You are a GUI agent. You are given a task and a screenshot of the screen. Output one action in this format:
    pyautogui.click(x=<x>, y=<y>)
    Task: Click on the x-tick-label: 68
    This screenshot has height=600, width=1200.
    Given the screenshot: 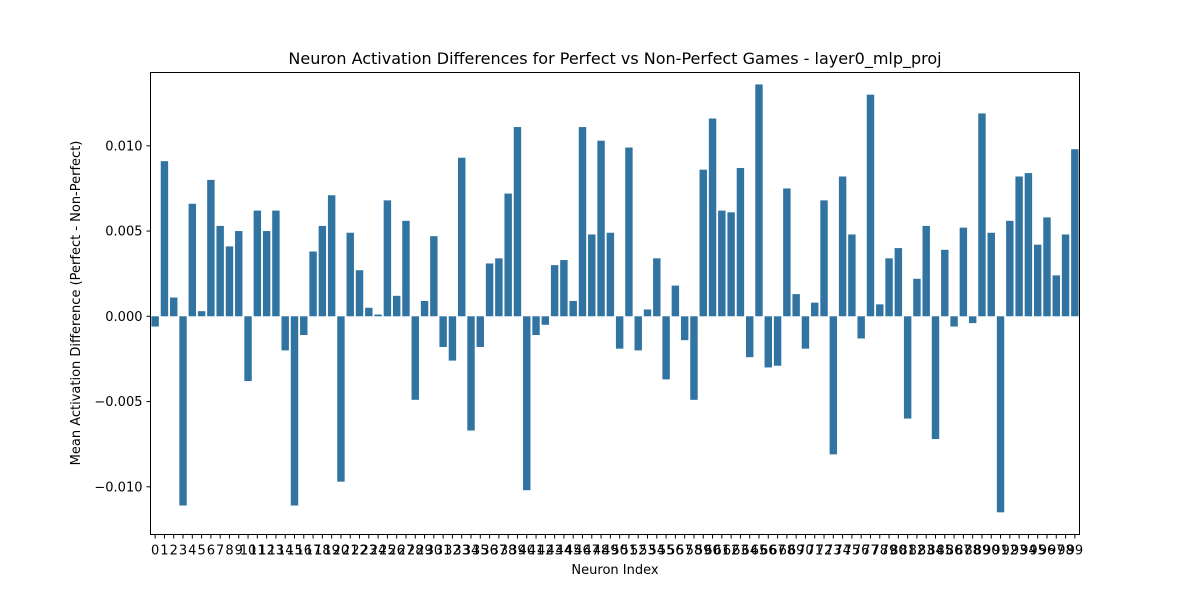 What is the action you would take?
    pyautogui.click(x=787, y=551)
    